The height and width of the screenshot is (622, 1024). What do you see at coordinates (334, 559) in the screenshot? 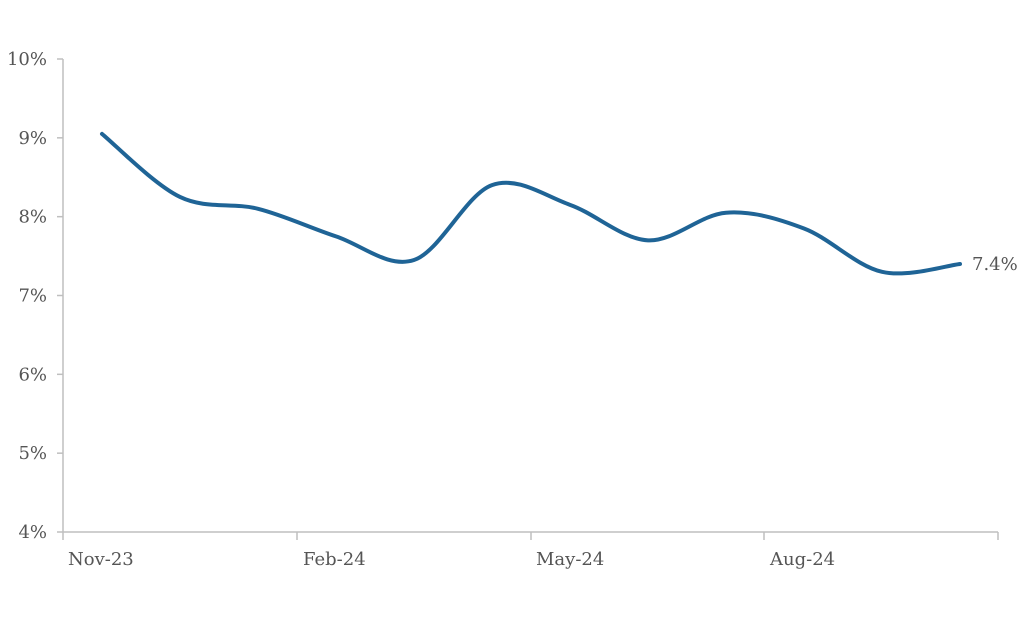
I see `x-tick-label: Feb-24` at bounding box center [334, 559].